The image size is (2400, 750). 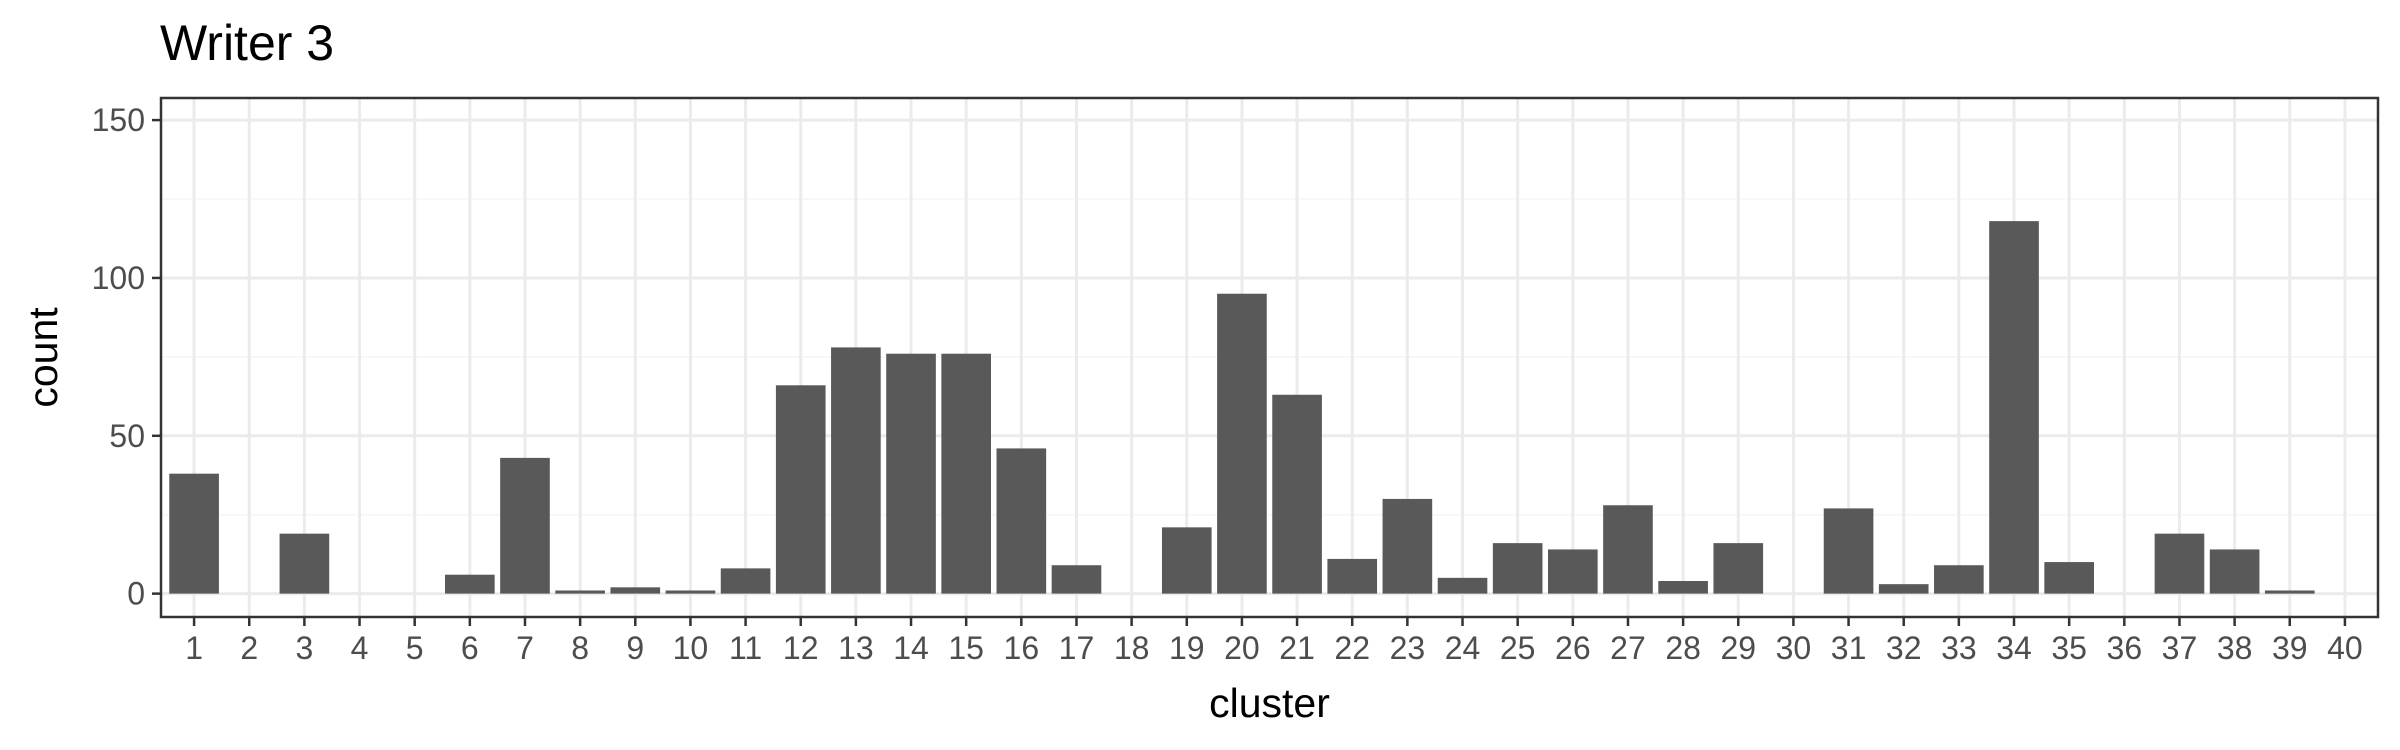 What do you see at coordinates (2290, 648) in the screenshot?
I see `x-tick-label: 39` at bounding box center [2290, 648].